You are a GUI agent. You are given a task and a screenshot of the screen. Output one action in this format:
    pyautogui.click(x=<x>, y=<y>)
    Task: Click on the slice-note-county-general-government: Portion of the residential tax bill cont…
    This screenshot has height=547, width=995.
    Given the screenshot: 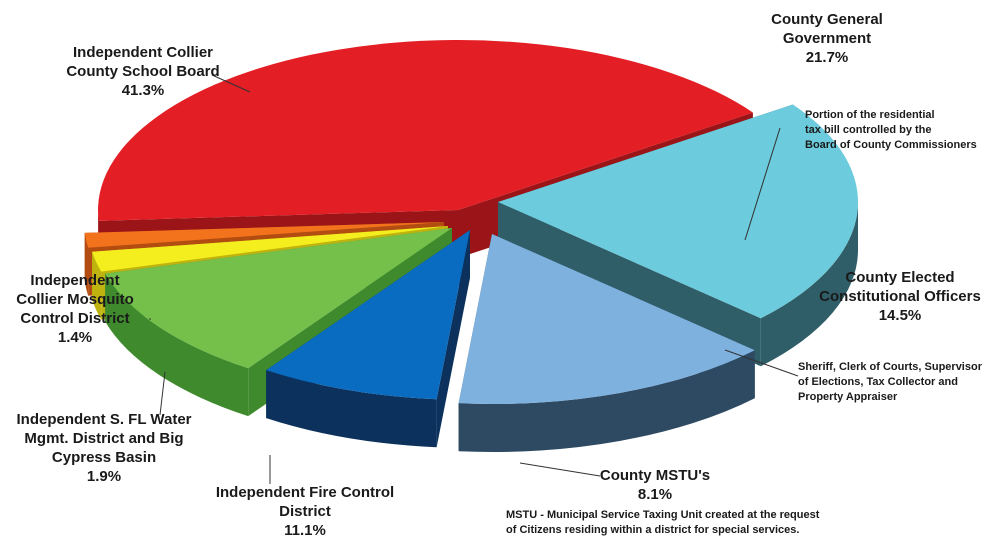 What is the action you would take?
    pyautogui.click(x=891, y=130)
    